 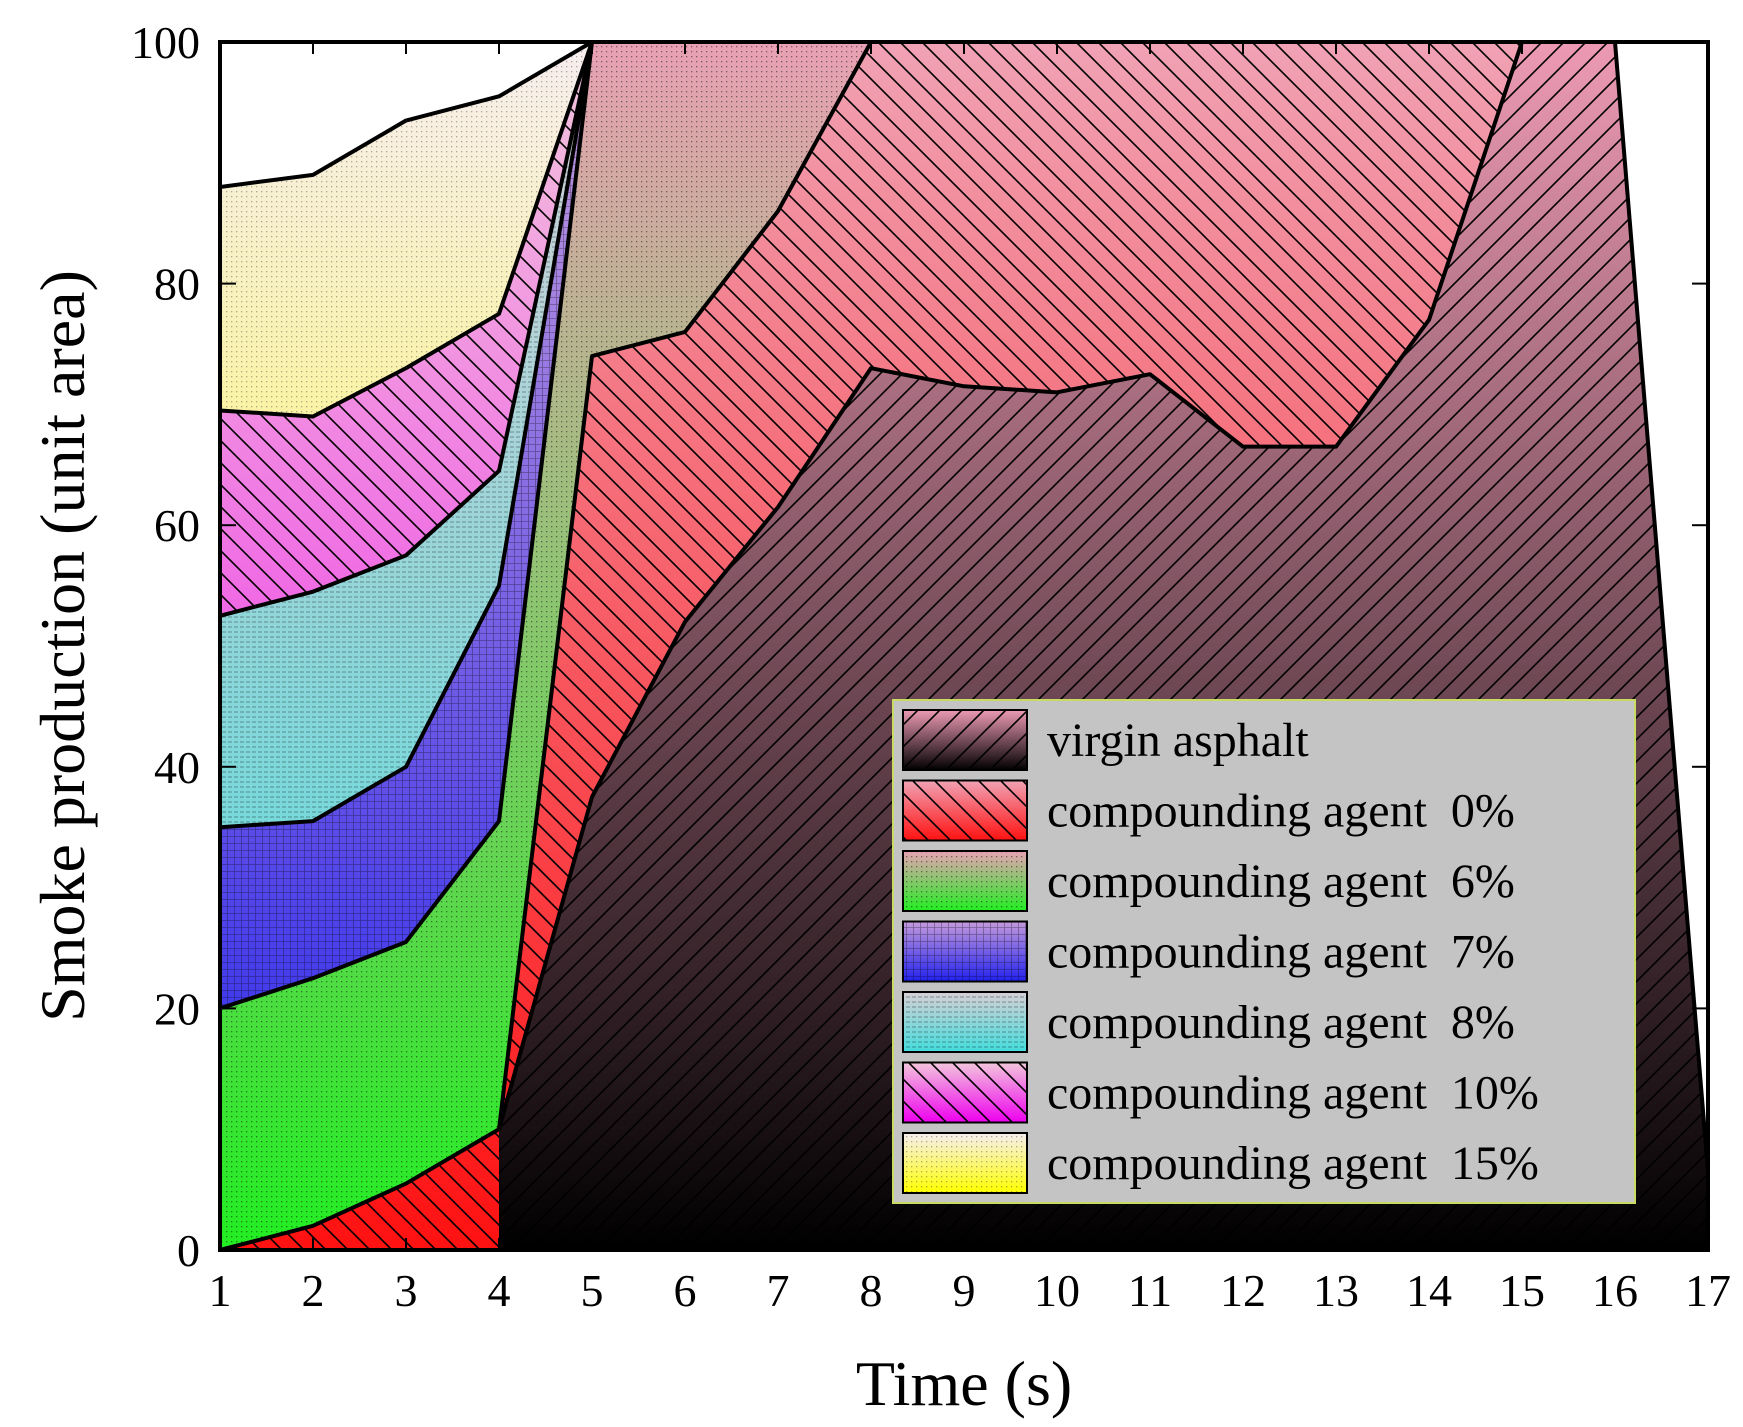 I want to click on x-tick-labels: 1 2 3 4 5 6 7 8 9 10 11 12 13 14 15 16 17, so click(x=970, y=1290).